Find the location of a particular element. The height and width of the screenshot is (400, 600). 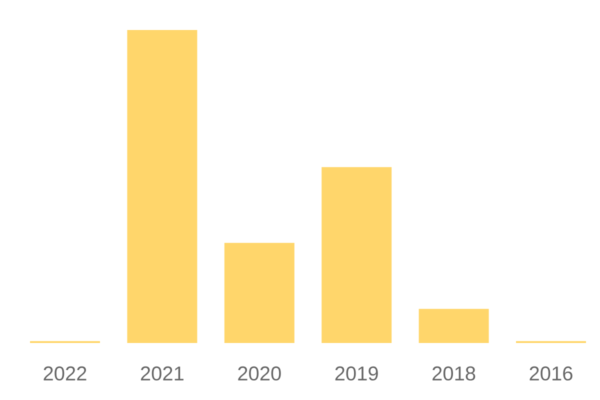

x-tick-label: 2022 is located at coordinates (65, 373).